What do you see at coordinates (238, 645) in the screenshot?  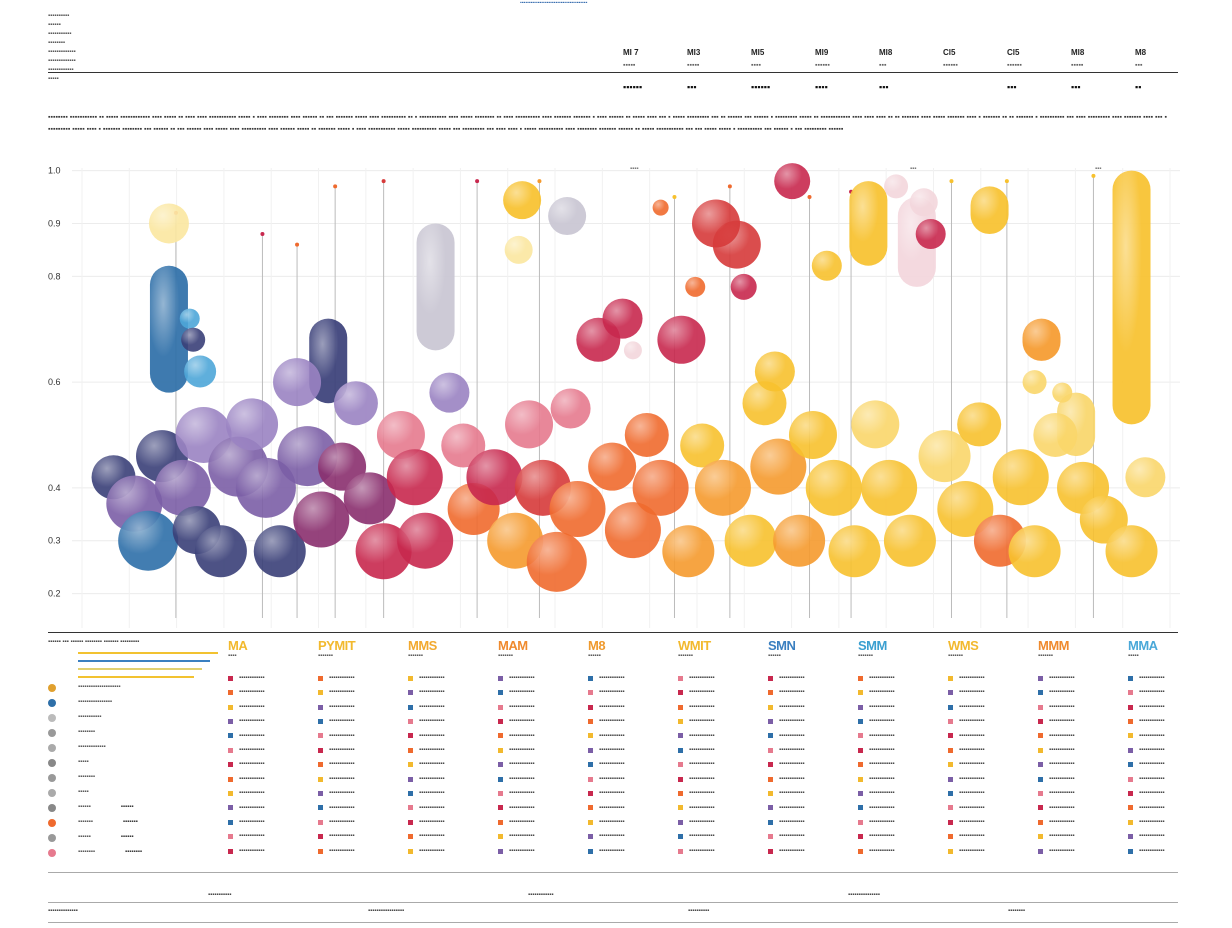 I see `category-title: MA` at bounding box center [238, 645].